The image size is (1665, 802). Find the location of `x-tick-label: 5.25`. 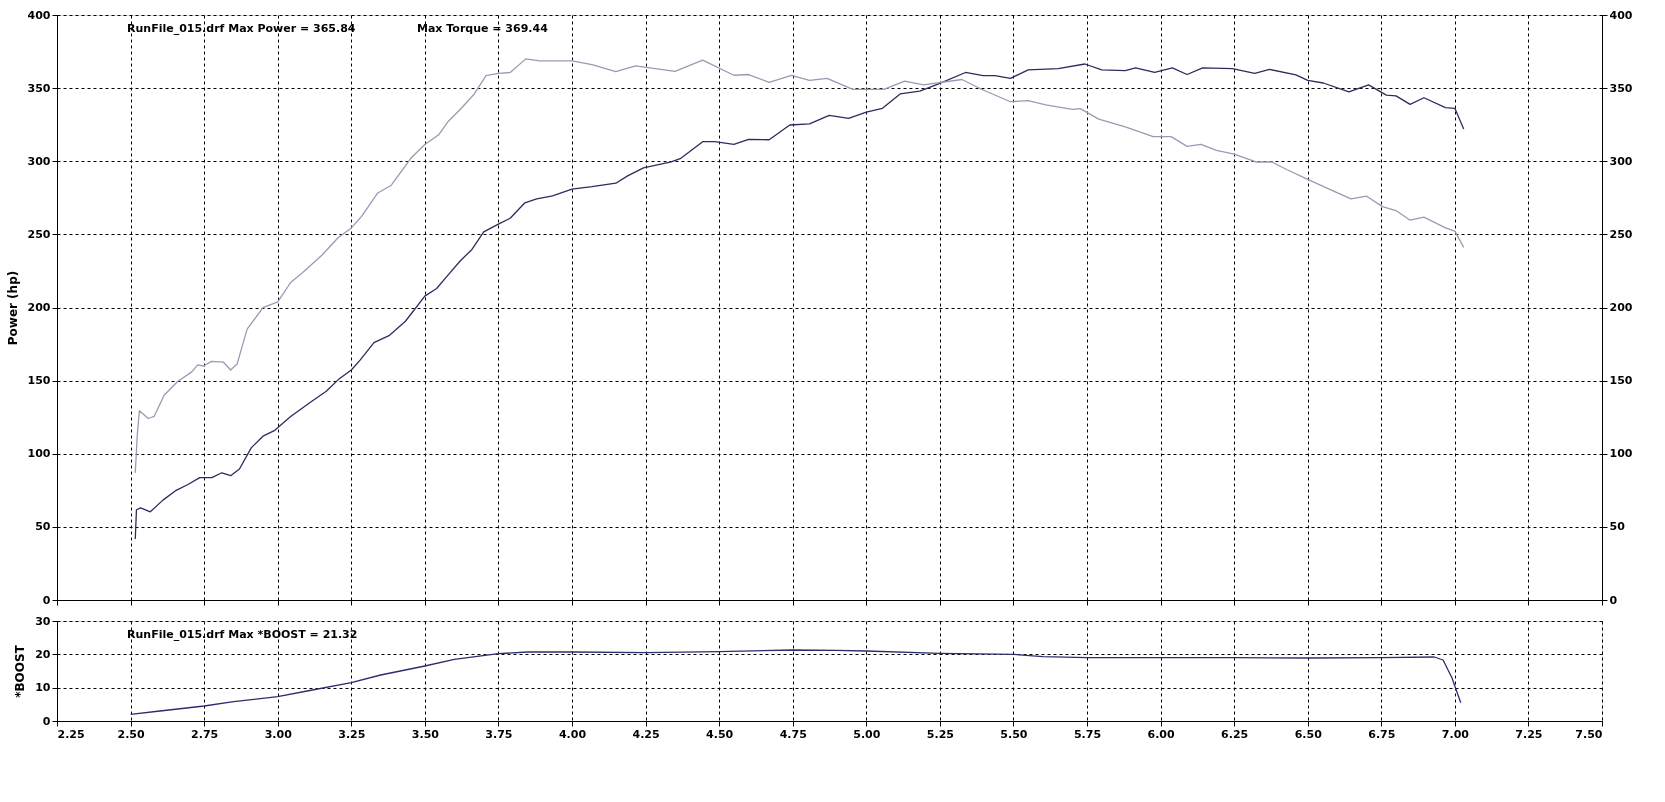

x-tick-label: 5.25 is located at coordinates (940, 734).